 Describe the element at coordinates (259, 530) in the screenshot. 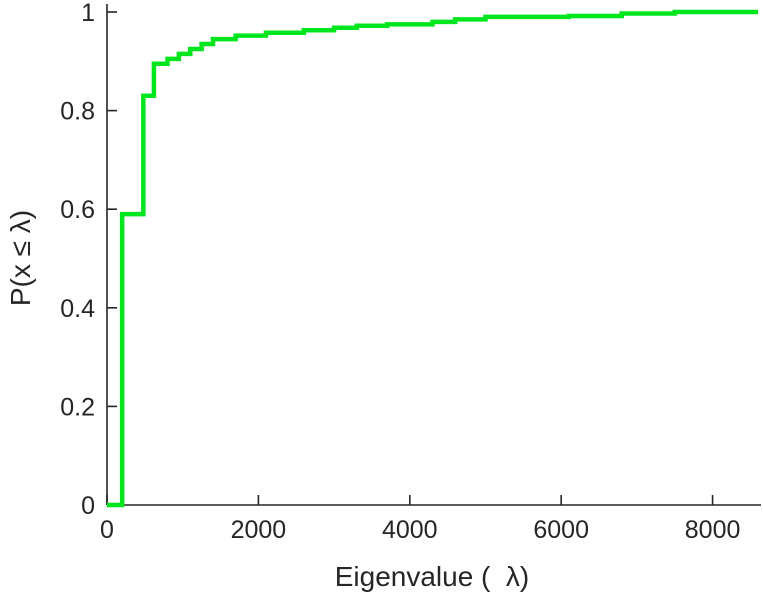

I see `x-tick-label: 2000` at that location.